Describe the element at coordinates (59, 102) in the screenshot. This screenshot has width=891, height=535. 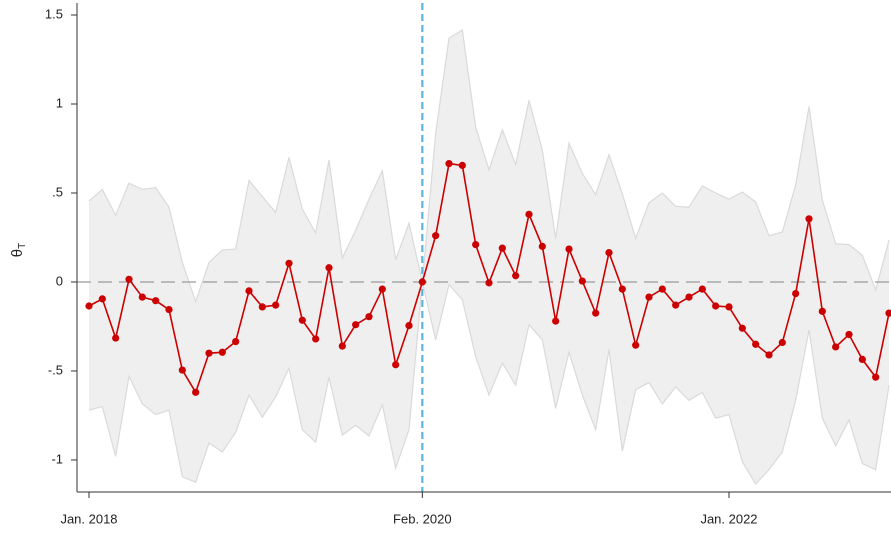
I see `y-tick-label: 1` at that location.